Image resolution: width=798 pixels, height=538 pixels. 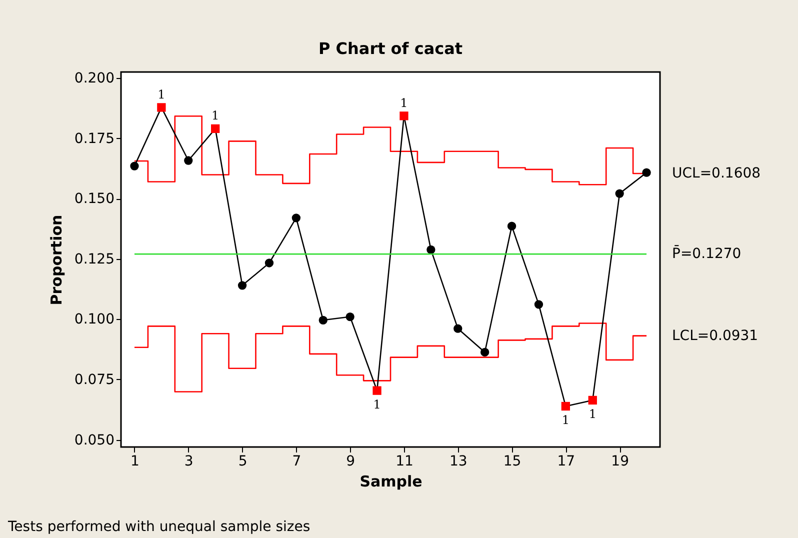 I want to click on x-axis-title: Sample, so click(x=391, y=481).